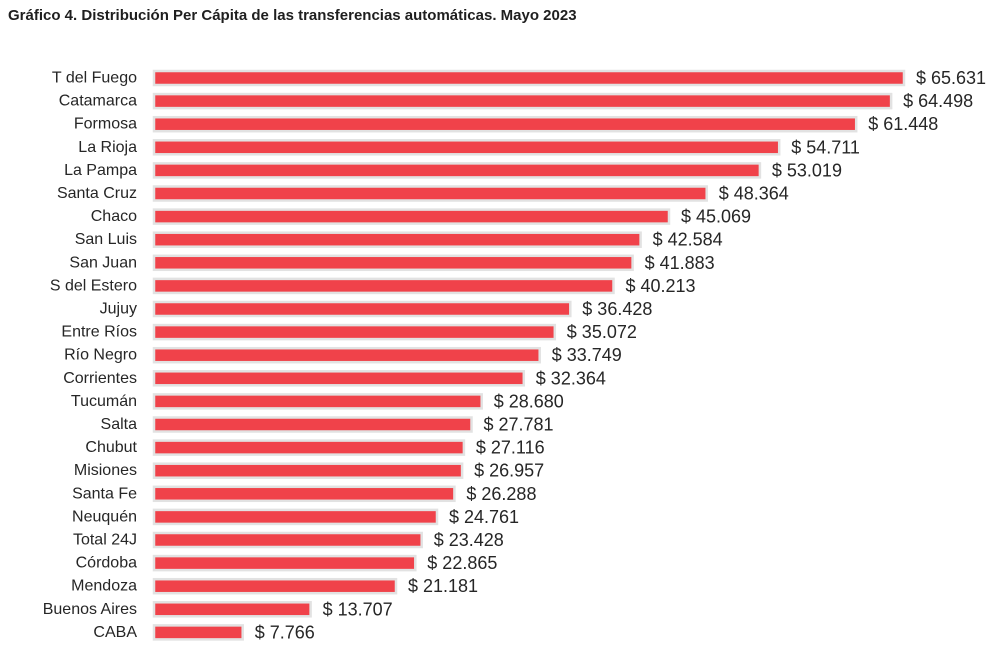  I want to click on value-label-16: $ 27.116, so click(510, 448).